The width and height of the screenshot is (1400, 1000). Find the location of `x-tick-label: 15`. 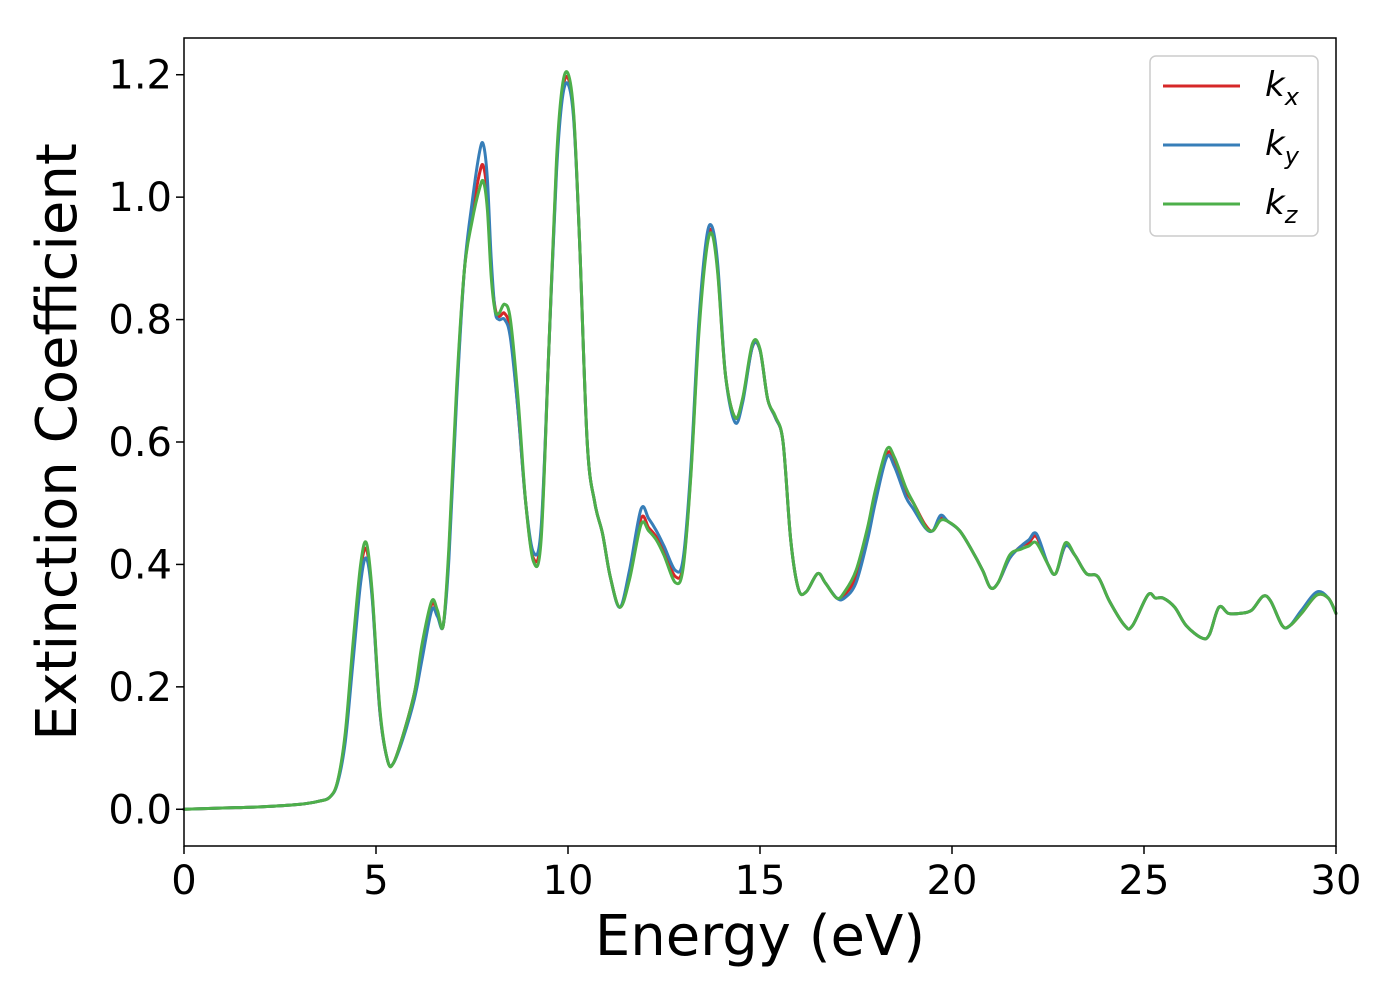

x-tick-label: 15 is located at coordinates (760, 881).